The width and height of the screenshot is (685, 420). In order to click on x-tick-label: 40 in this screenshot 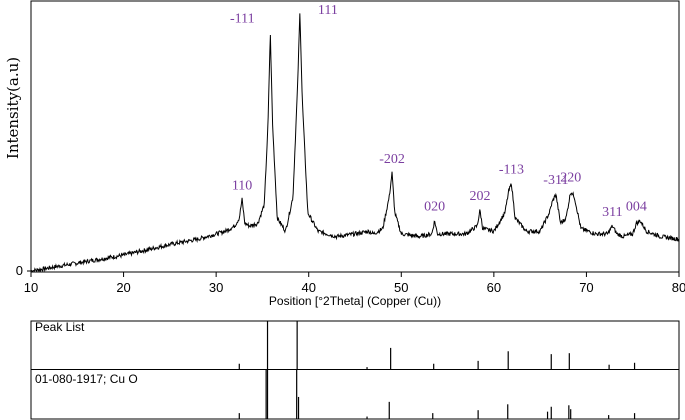, I will do `click(308, 287)`.